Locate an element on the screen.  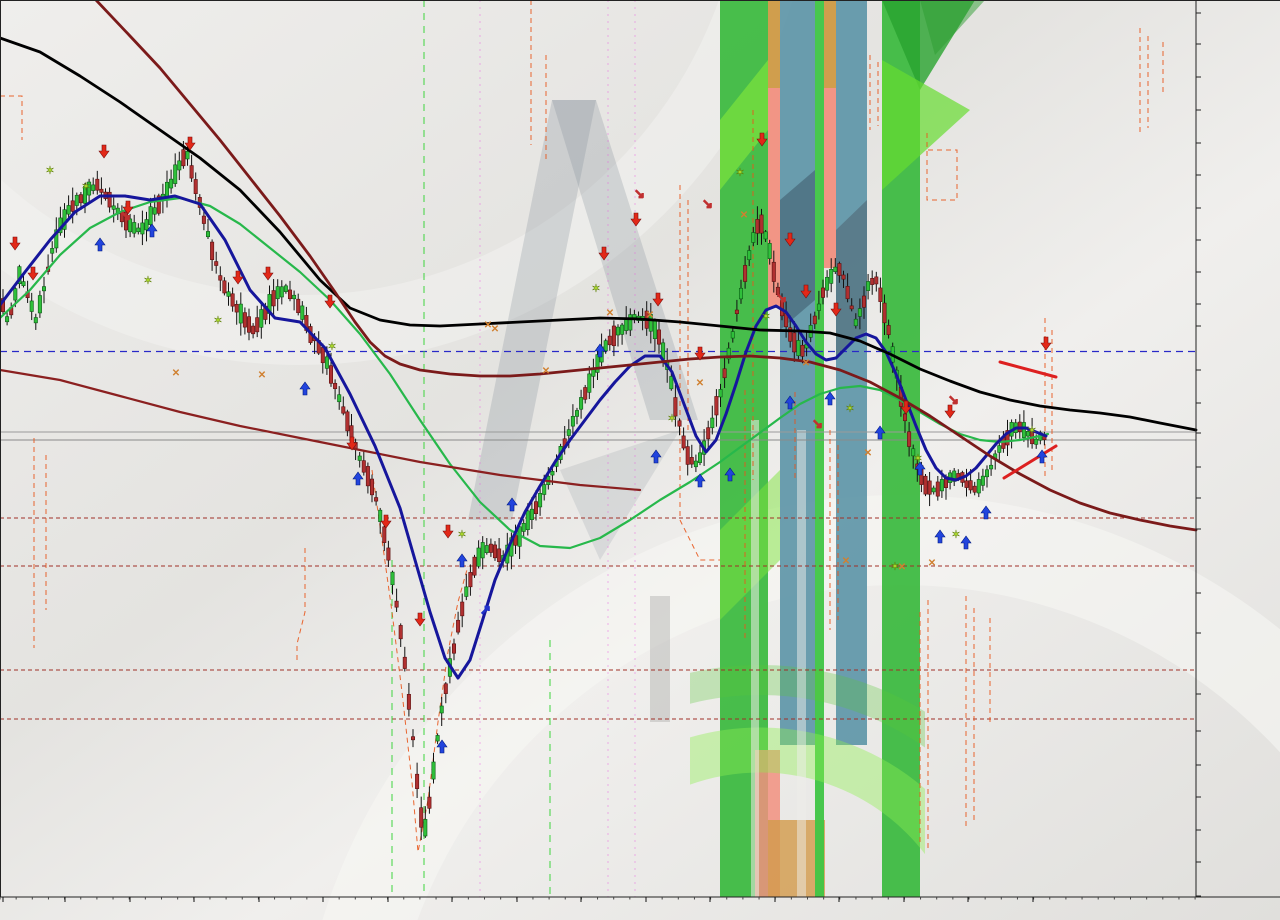
time-axis is located at coordinates (640, 908).